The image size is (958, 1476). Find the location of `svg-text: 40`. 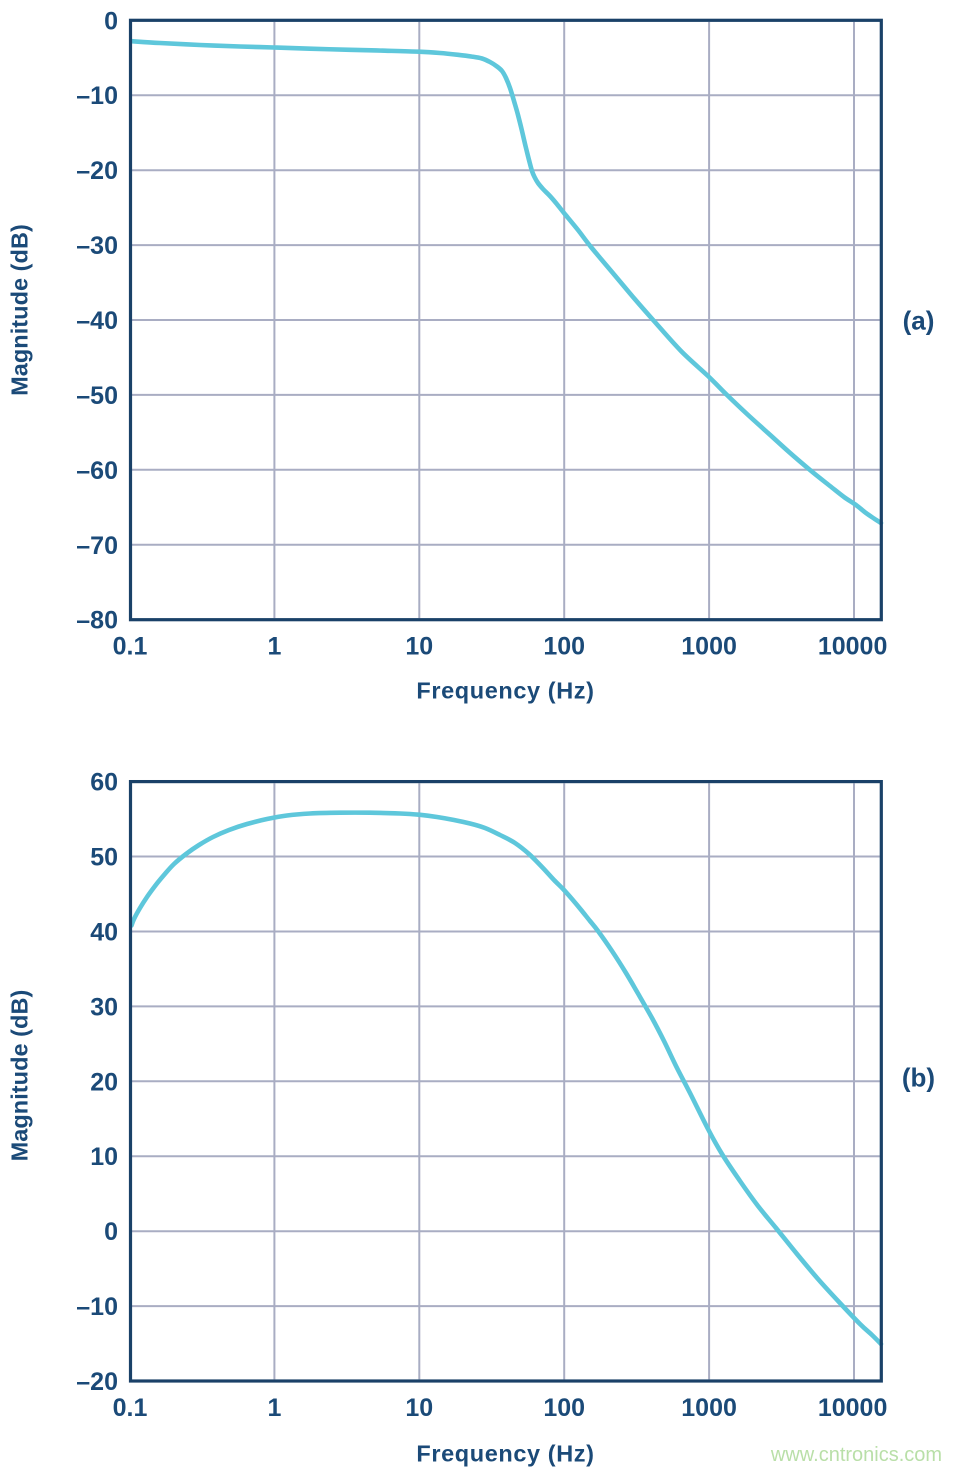

svg-text: 40 is located at coordinates (104, 933).